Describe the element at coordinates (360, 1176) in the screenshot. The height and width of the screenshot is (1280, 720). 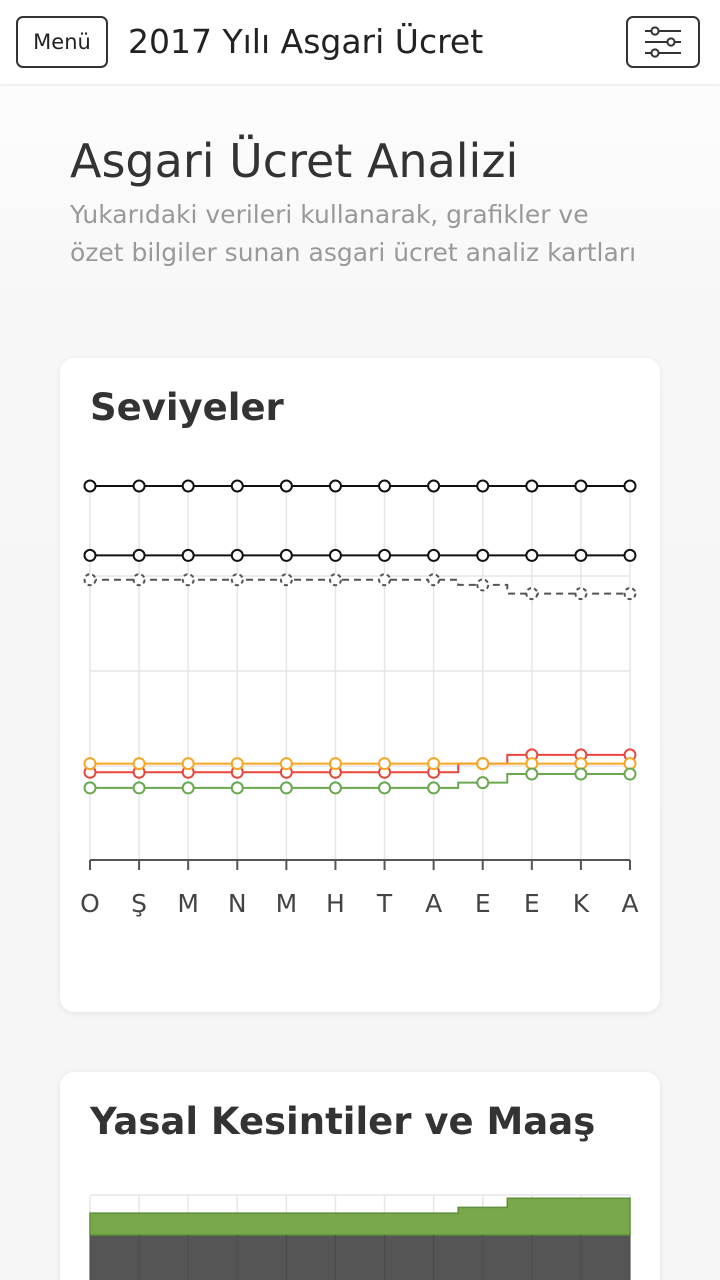
I see `deductions-card: Yasal Kesintiler ve Maaş` at that location.